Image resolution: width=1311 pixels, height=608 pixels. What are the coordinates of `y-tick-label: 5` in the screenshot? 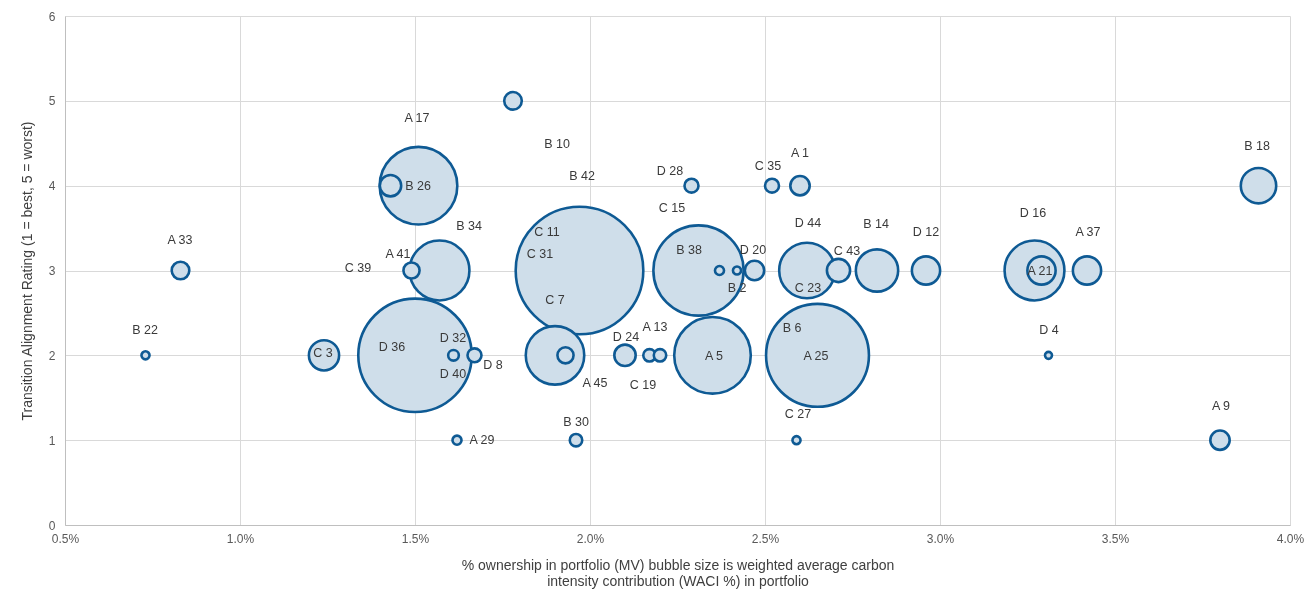 It's located at (52, 101).